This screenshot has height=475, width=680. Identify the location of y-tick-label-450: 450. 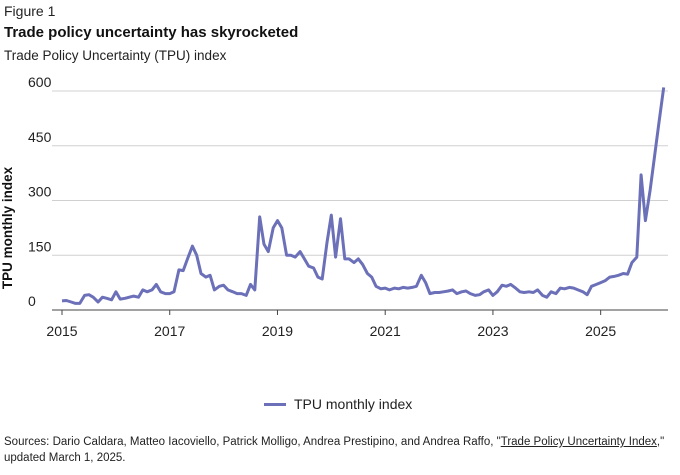
(40, 137).